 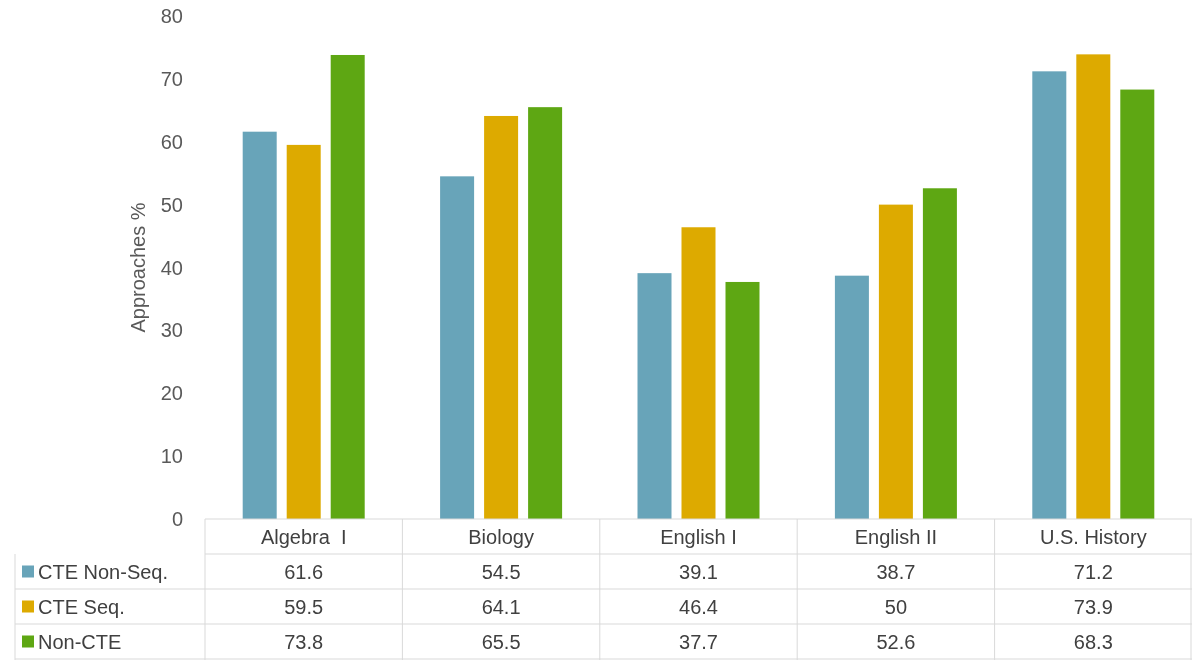 What do you see at coordinates (304, 641) in the screenshot?
I see `data-label: 73.8` at bounding box center [304, 641].